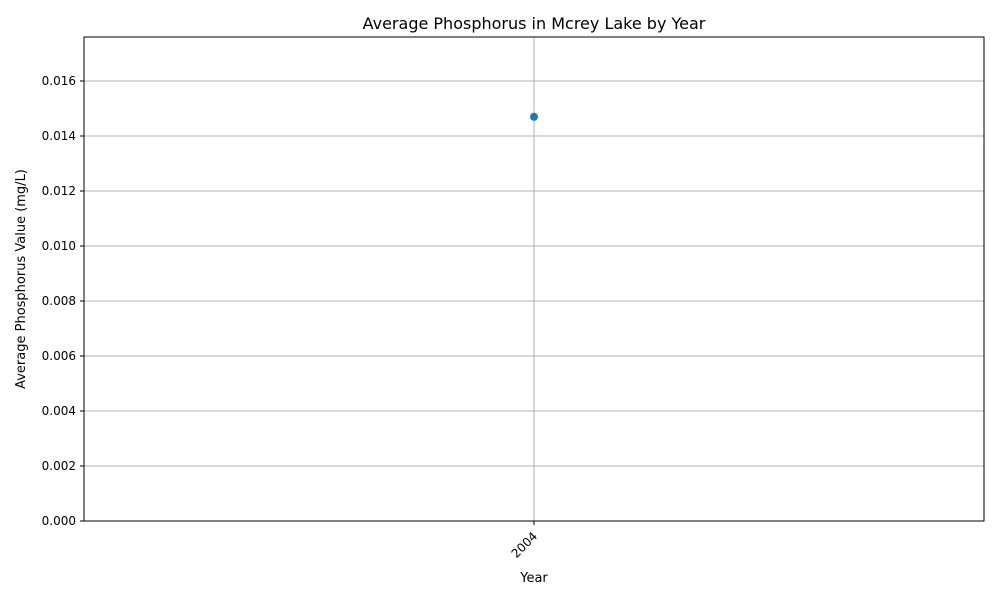 Image resolution: width=1000 pixels, height=604 pixels. I want to click on data-point, so click(534, 116).